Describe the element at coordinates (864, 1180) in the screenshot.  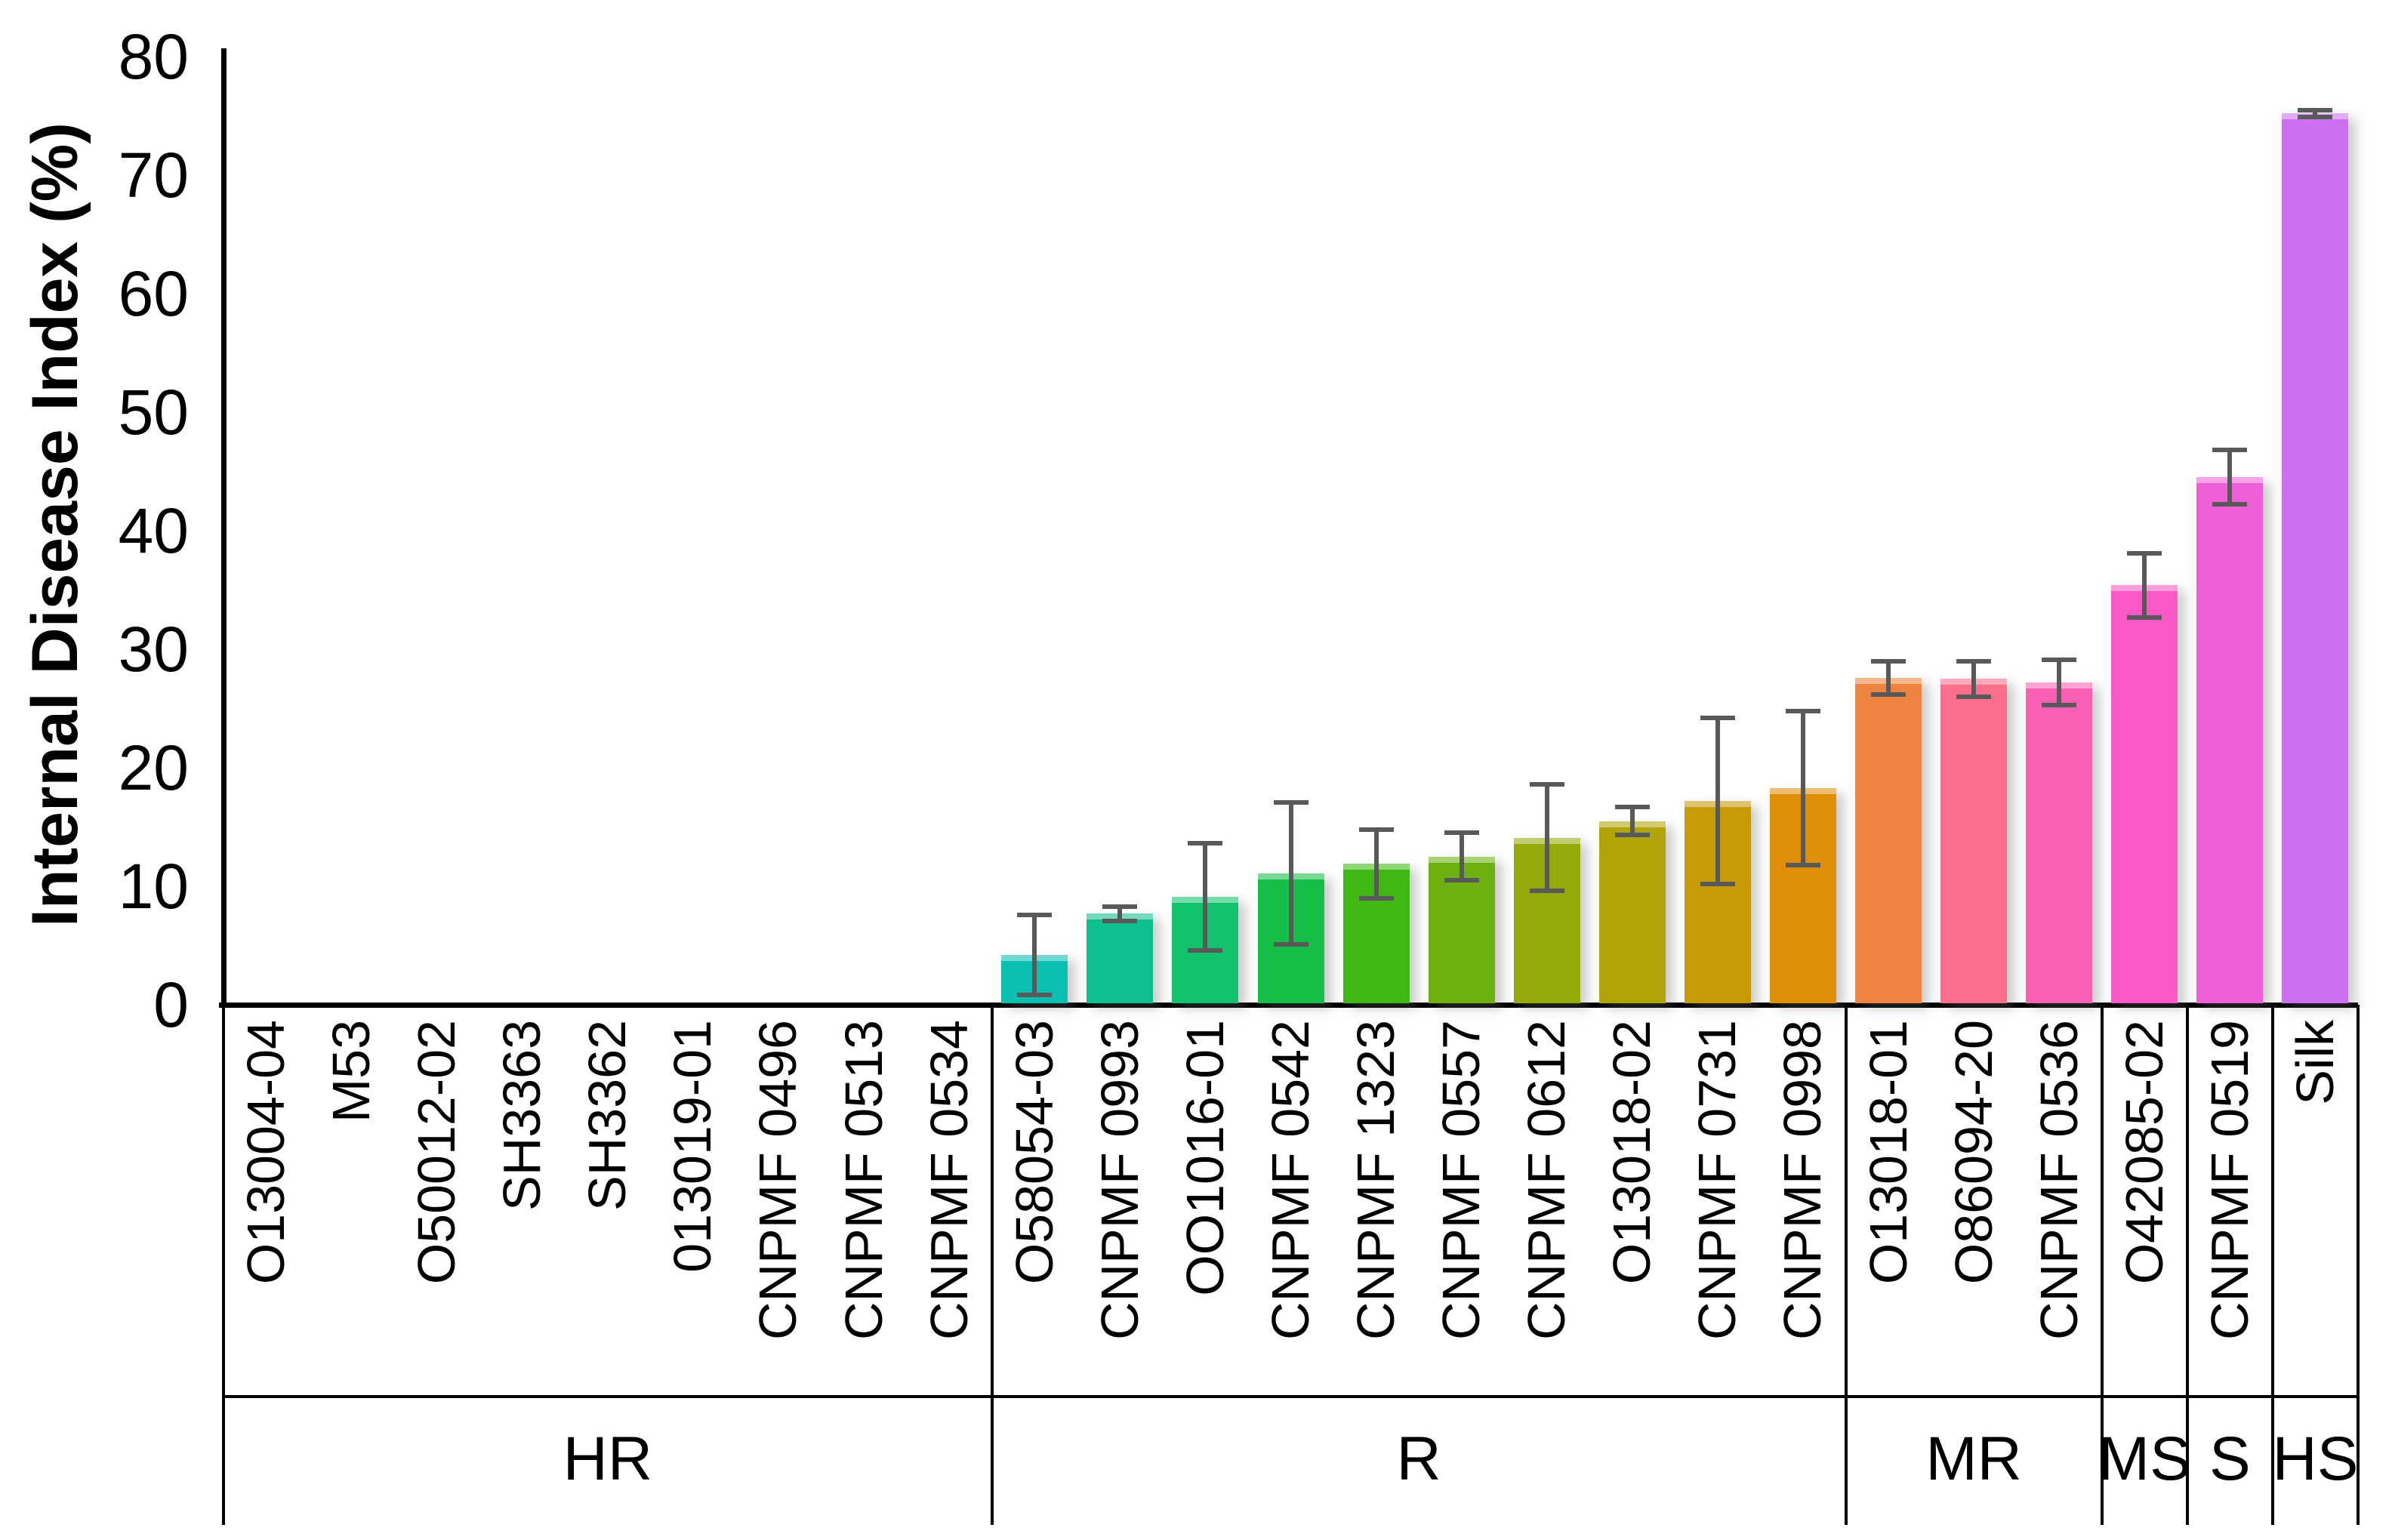
I see `category-label: CNPMF 0513` at that location.